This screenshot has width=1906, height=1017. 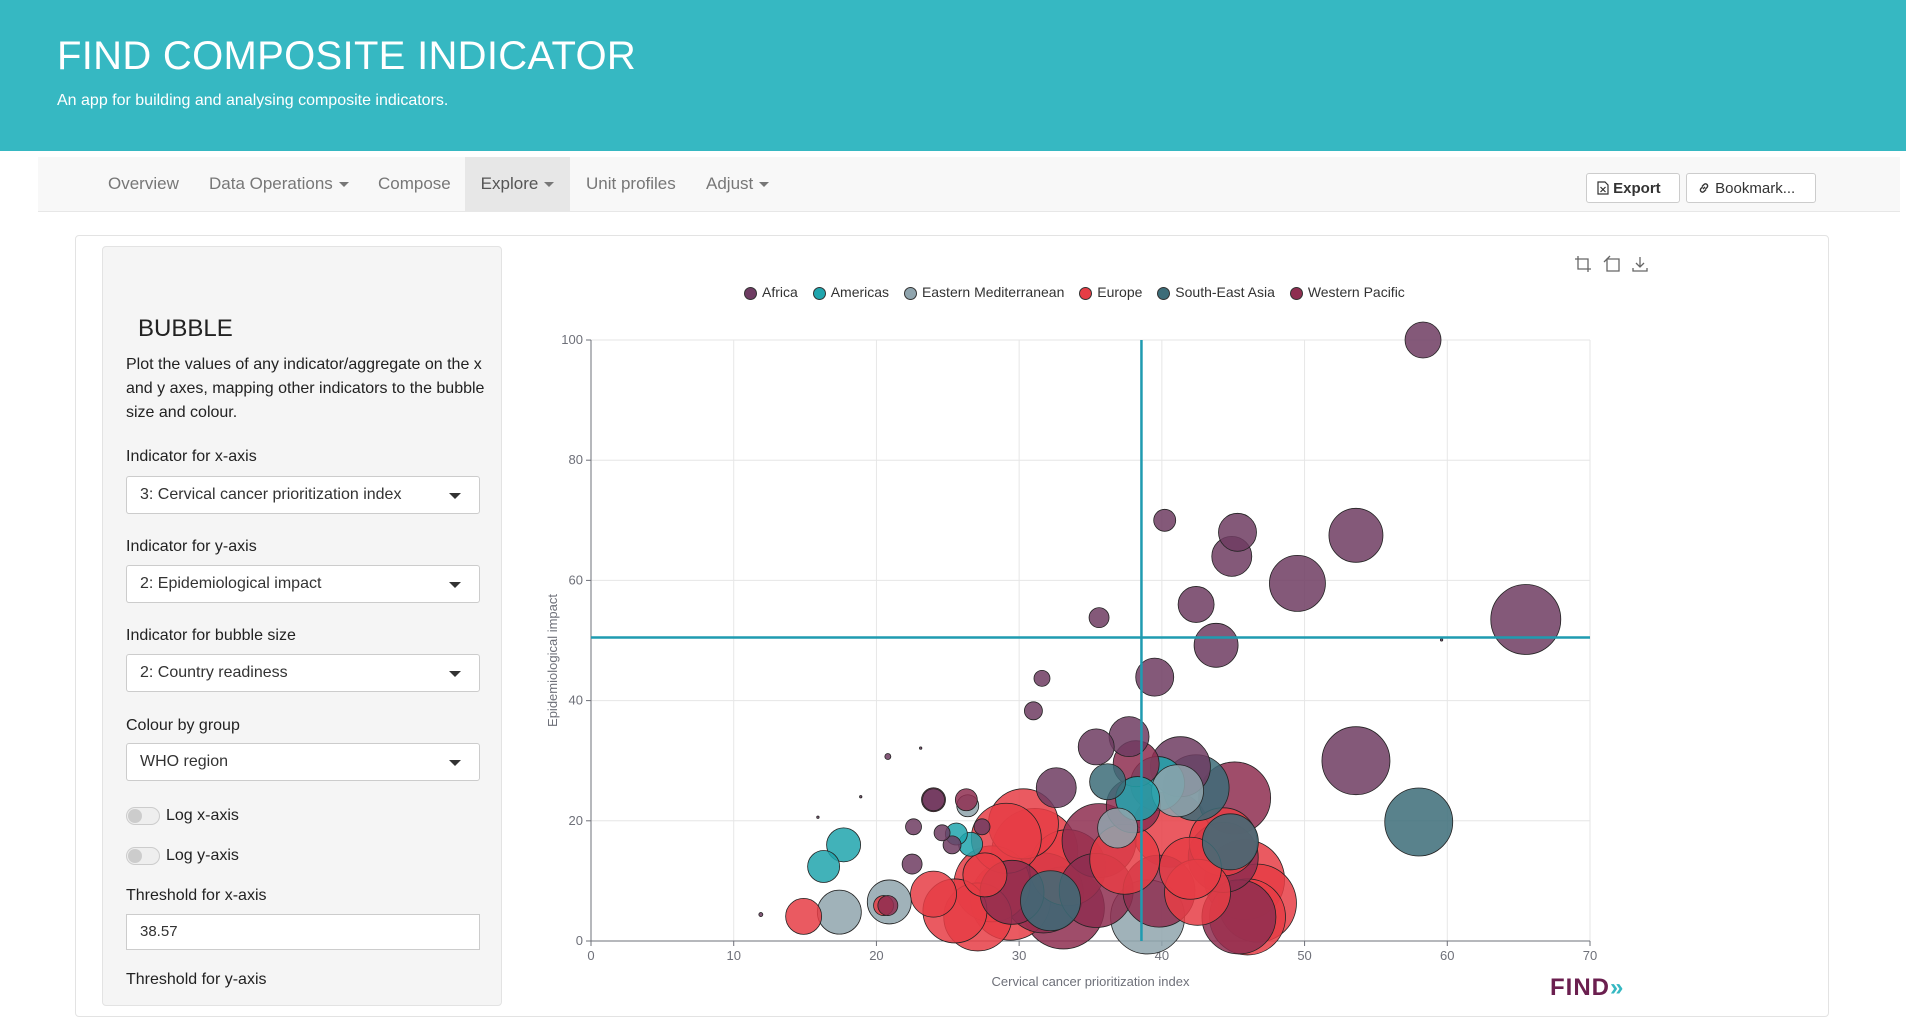 I want to click on threshold-x-input: 38.57, so click(x=303, y=932).